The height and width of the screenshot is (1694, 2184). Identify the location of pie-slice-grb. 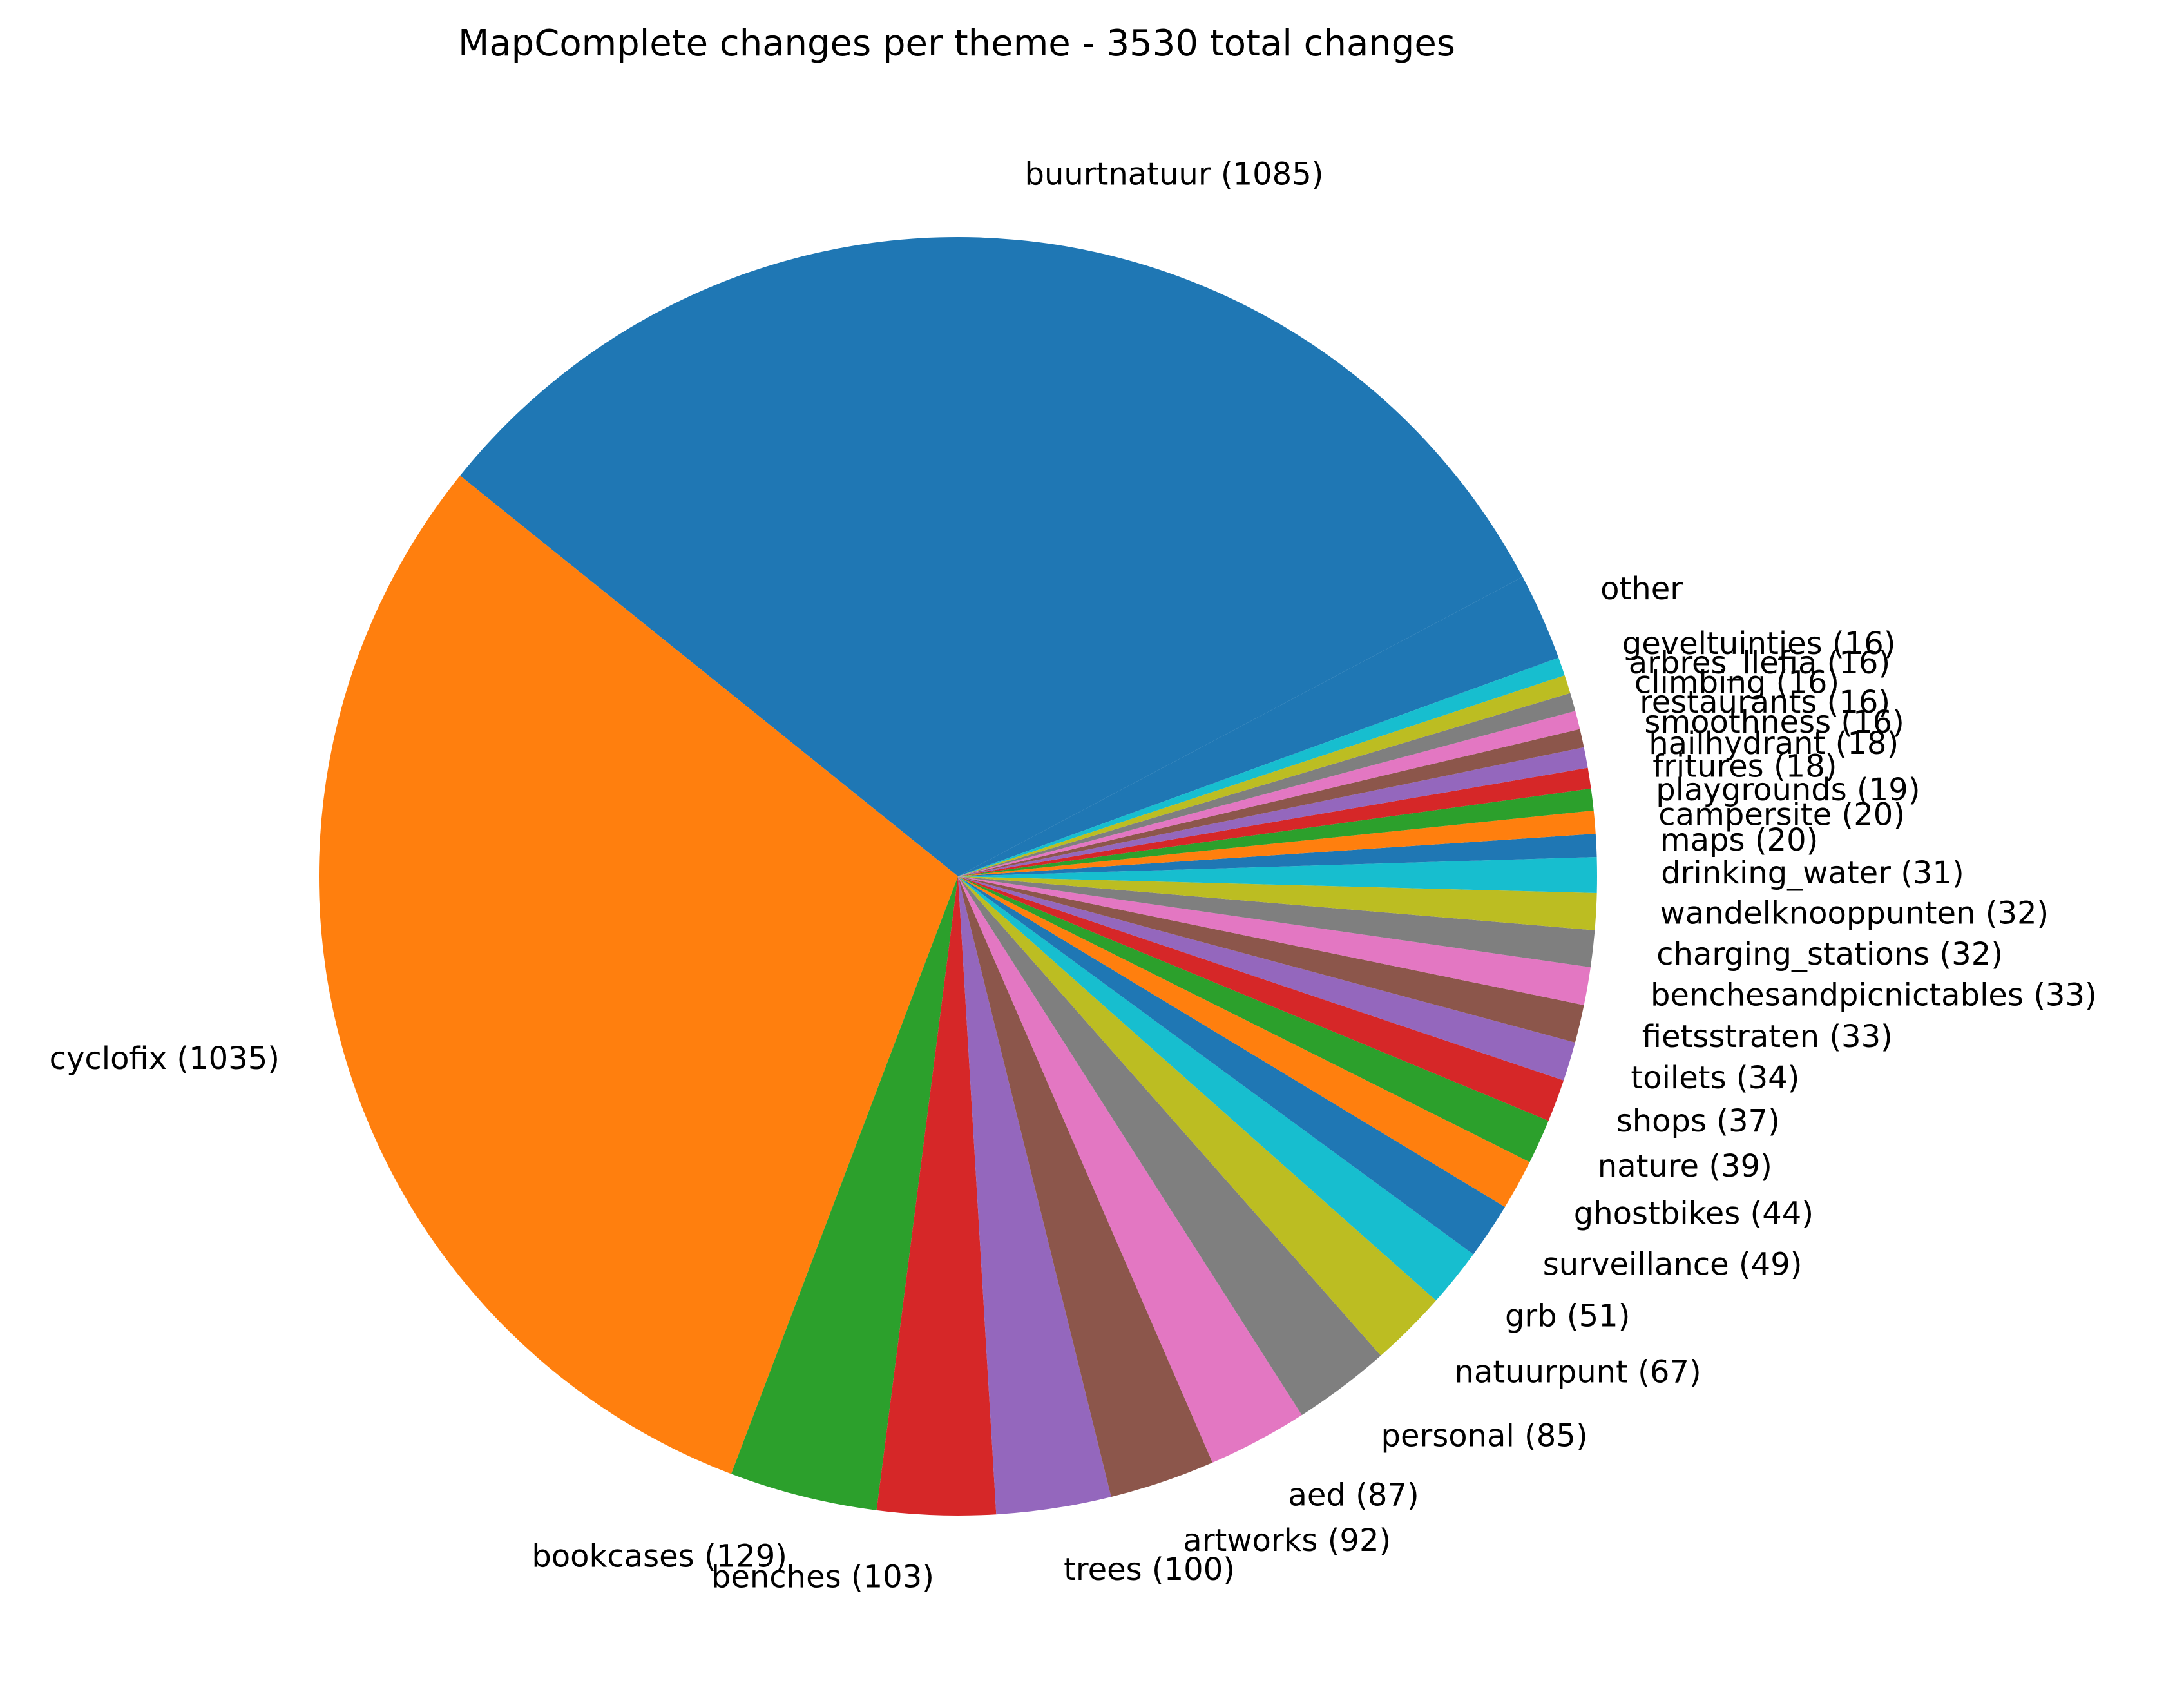
(1216, 1088).